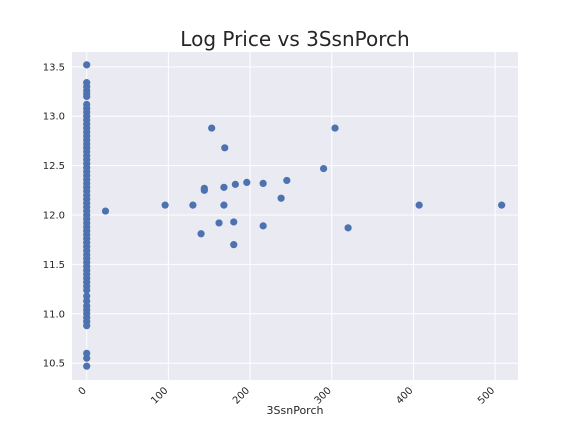 This screenshot has height=432, width=576. Describe the element at coordinates (54, 364) in the screenshot. I see `y-tick-label: 10.5` at that location.